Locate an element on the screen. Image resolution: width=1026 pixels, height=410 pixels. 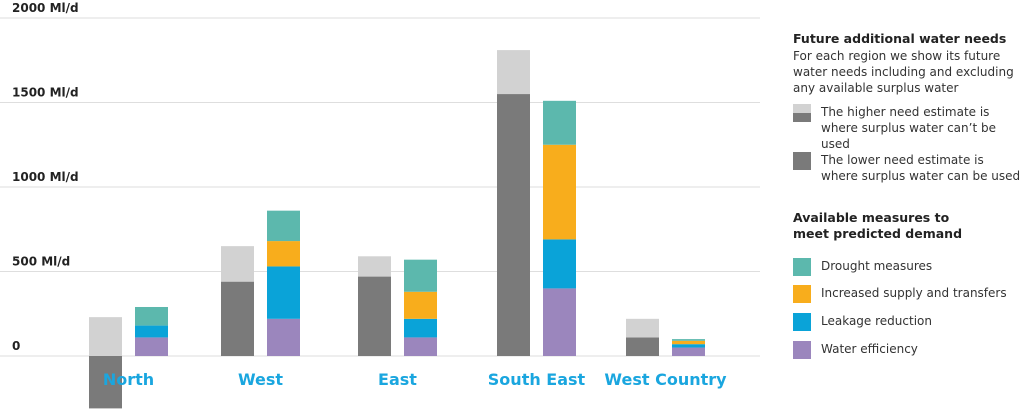
legend-need-title: Future additional water needs is located at coordinates (900, 38).